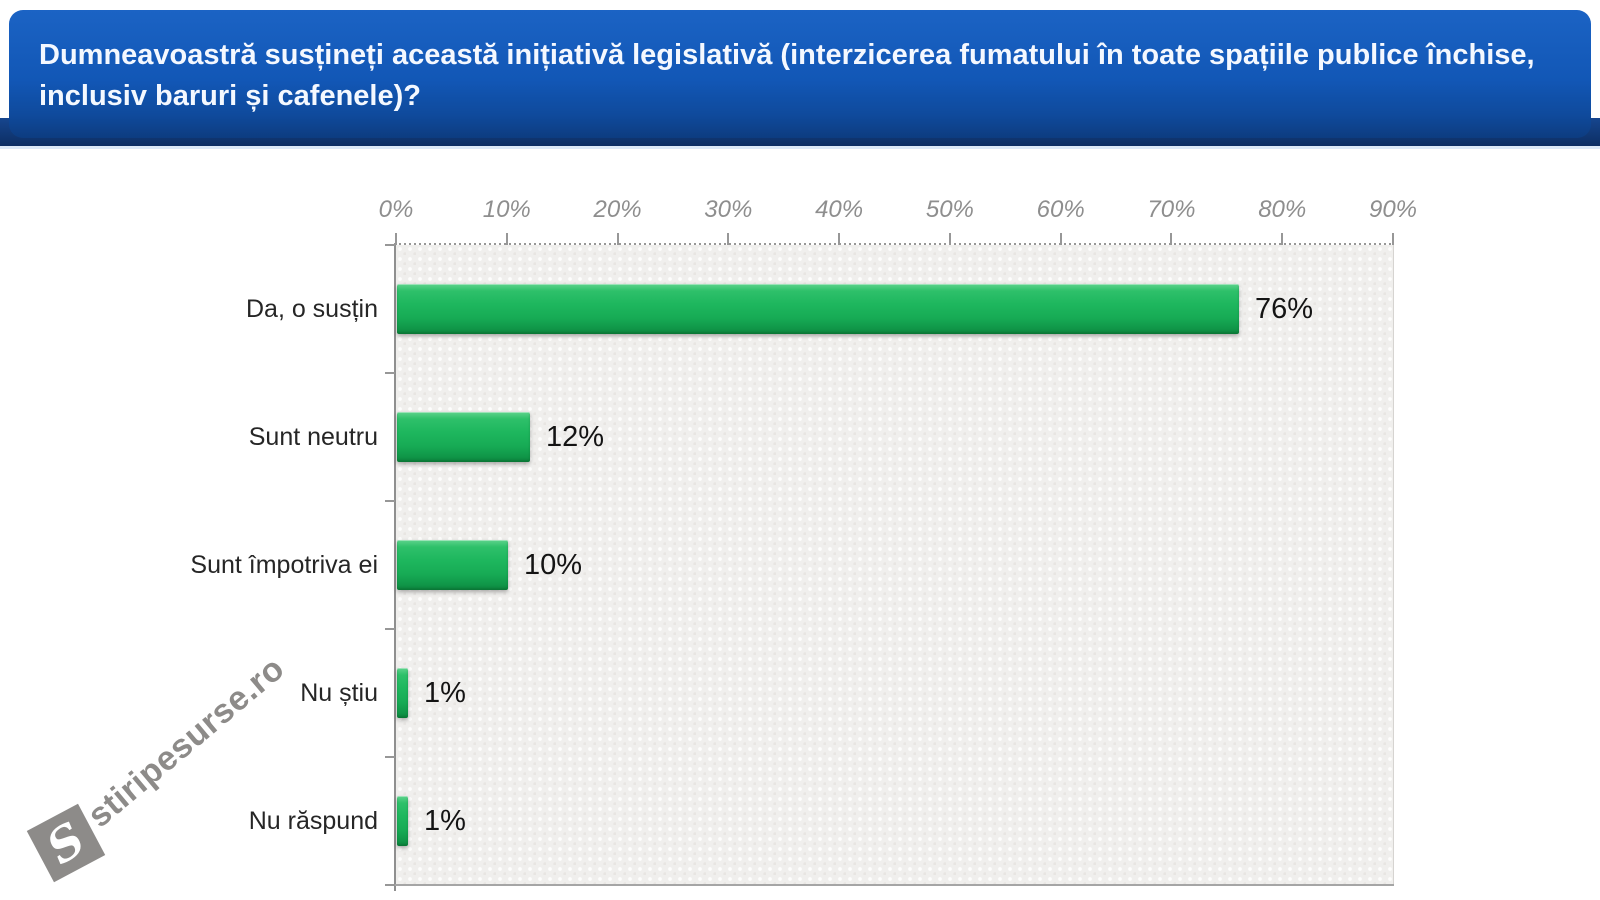  What do you see at coordinates (894, 885) in the screenshot?
I see `plot-bottom-border` at bounding box center [894, 885].